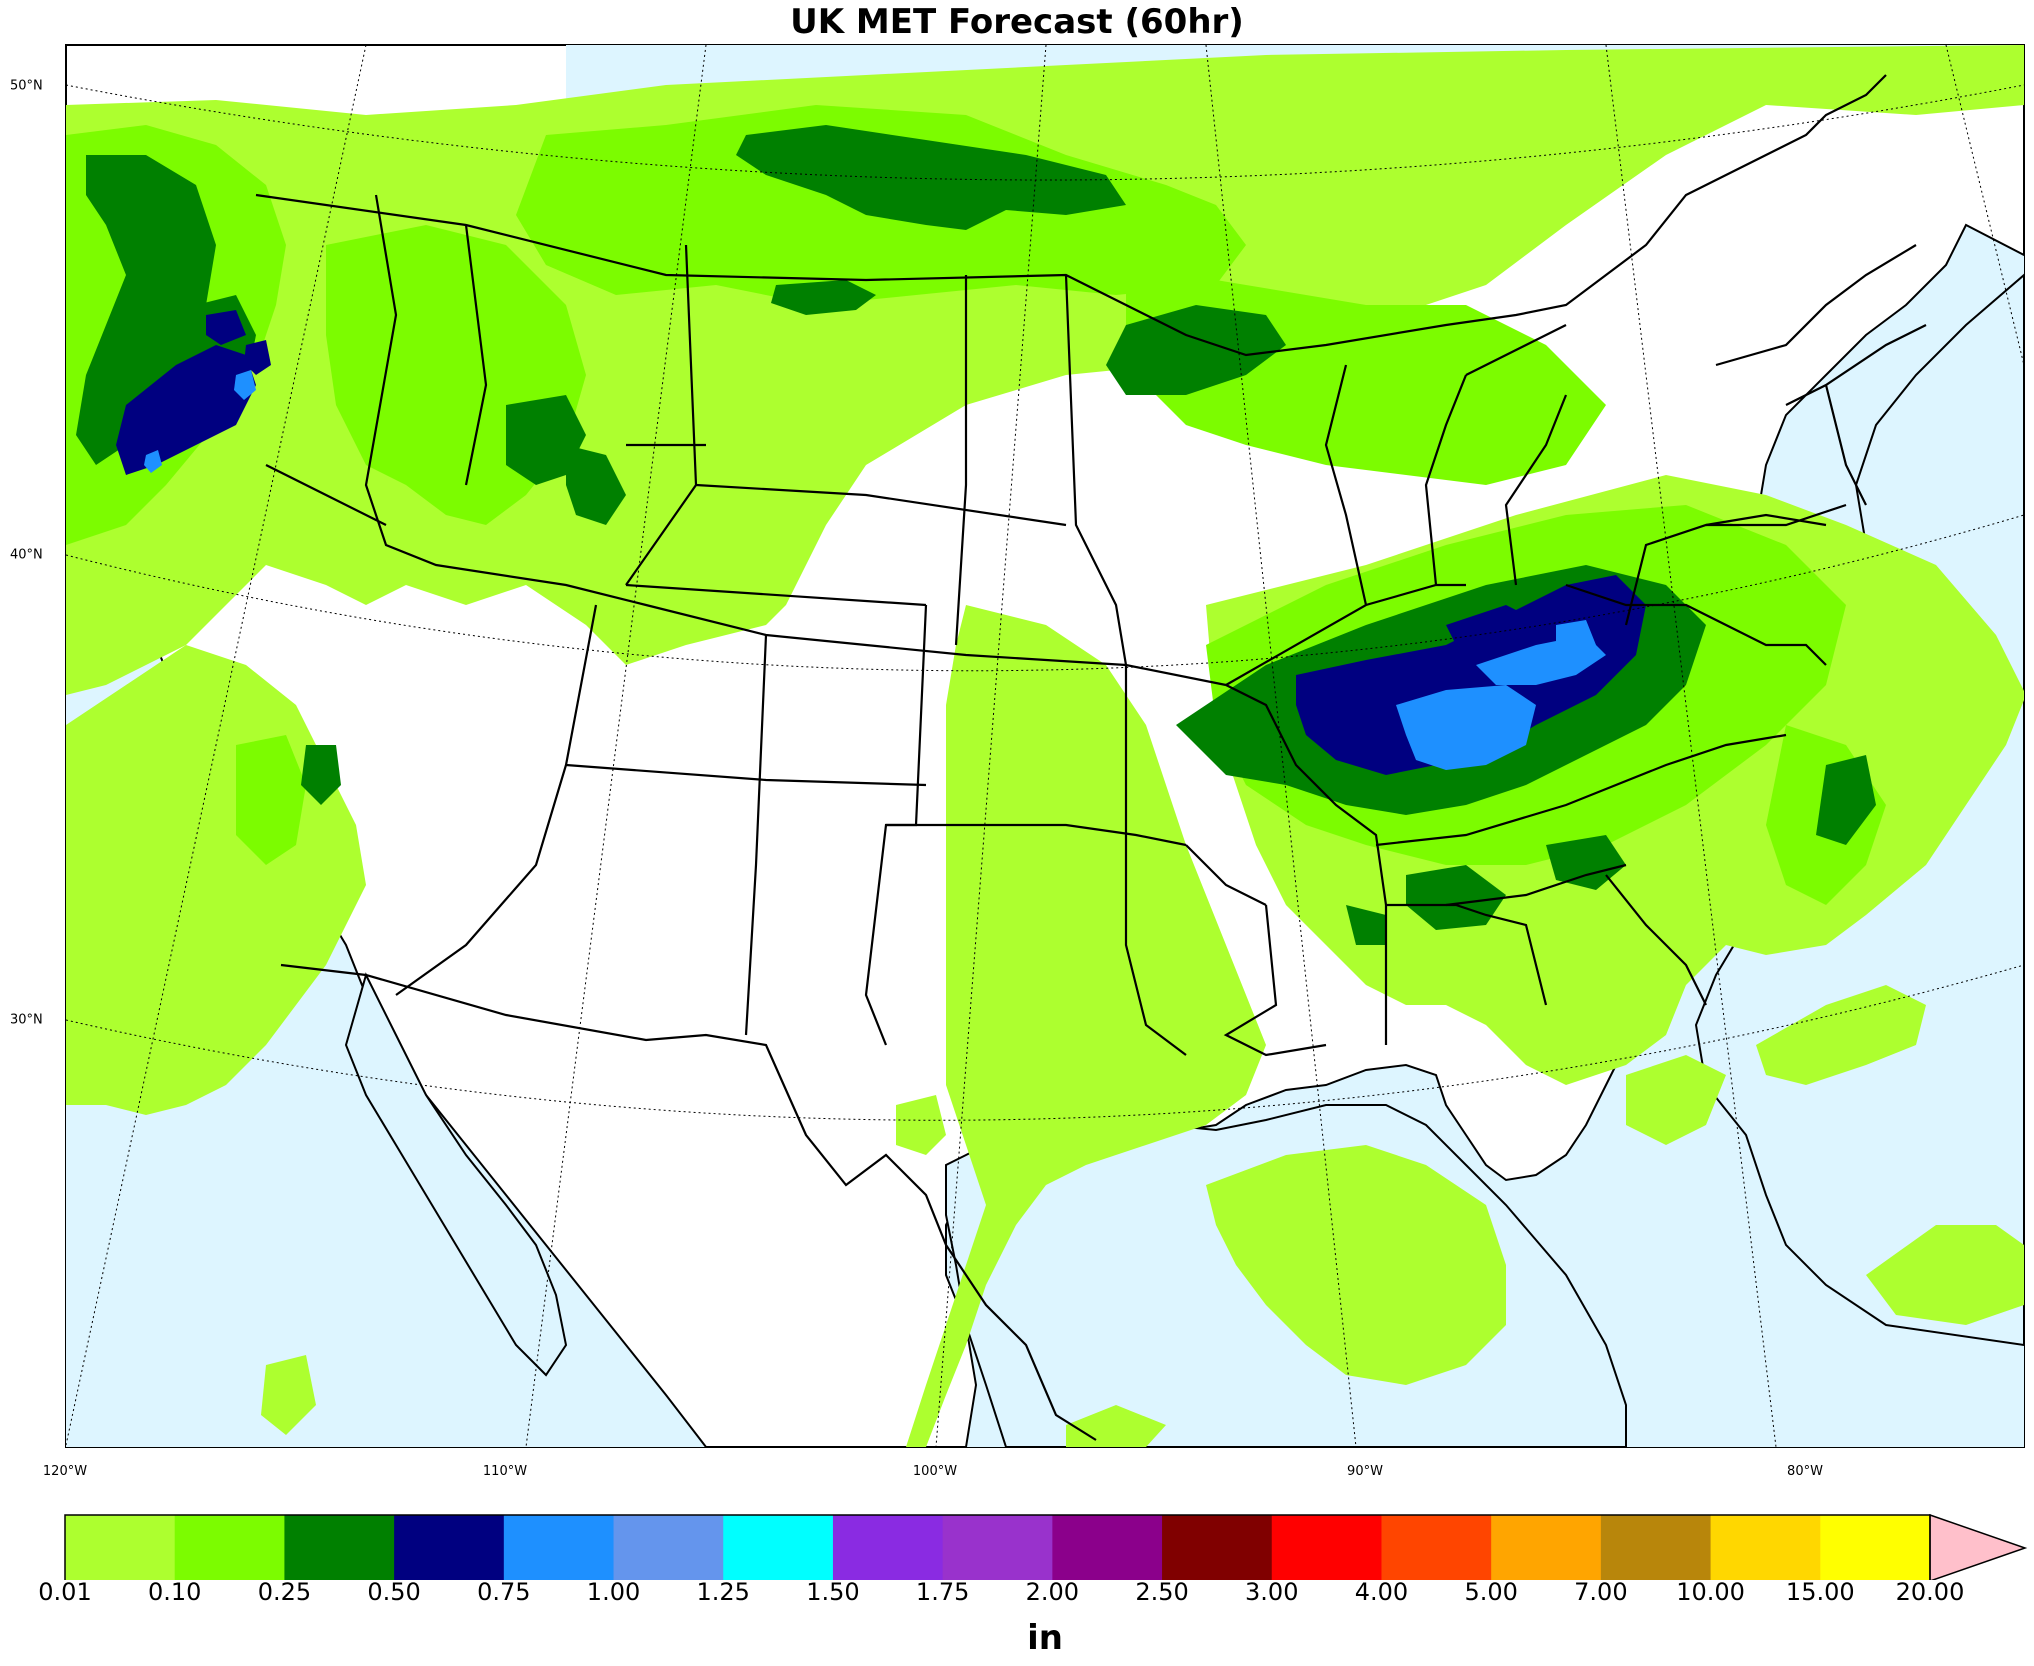 The height and width of the screenshot is (1666, 2034). Describe the element at coordinates (723, 1592) in the screenshot. I see `colorbar-tick: 1.25` at that location.